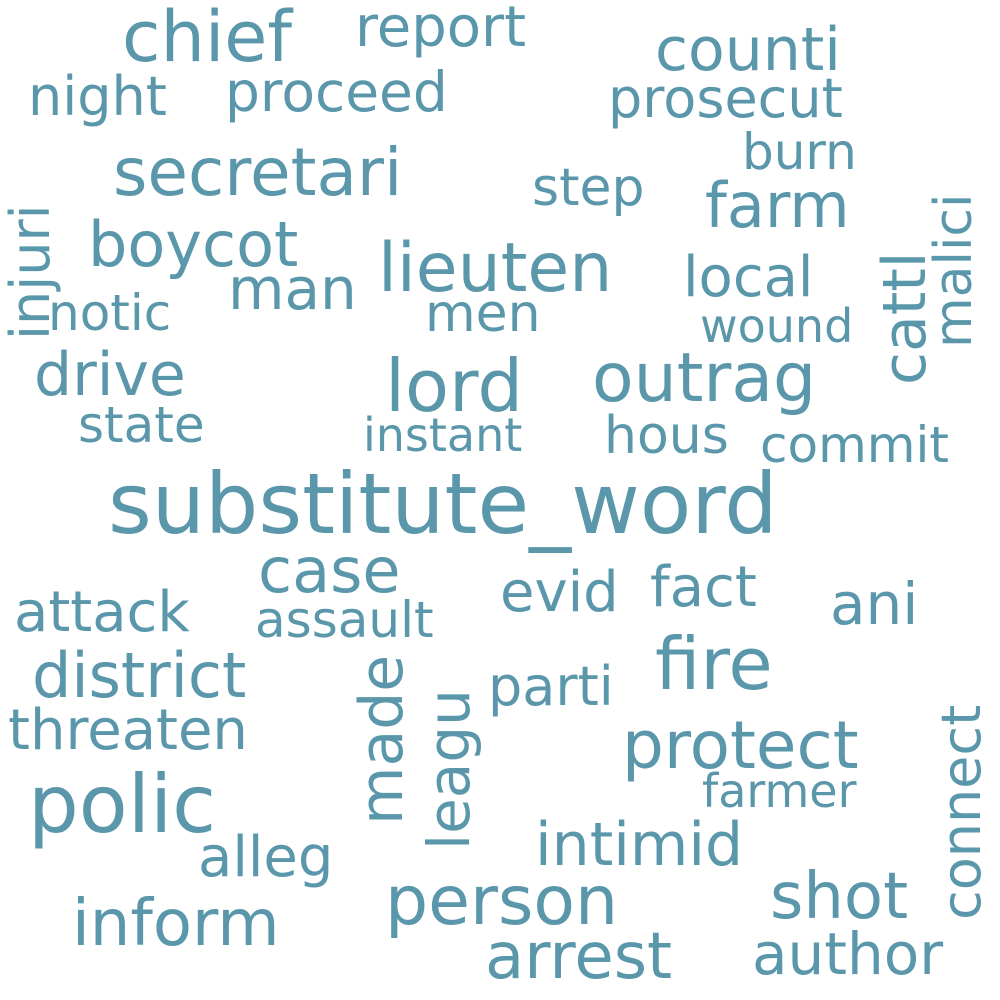 This screenshot has width=1000, height=1000. What do you see at coordinates (839, 897) in the screenshot?
I see `word-shot: shot` at bounding box center [839, 897].